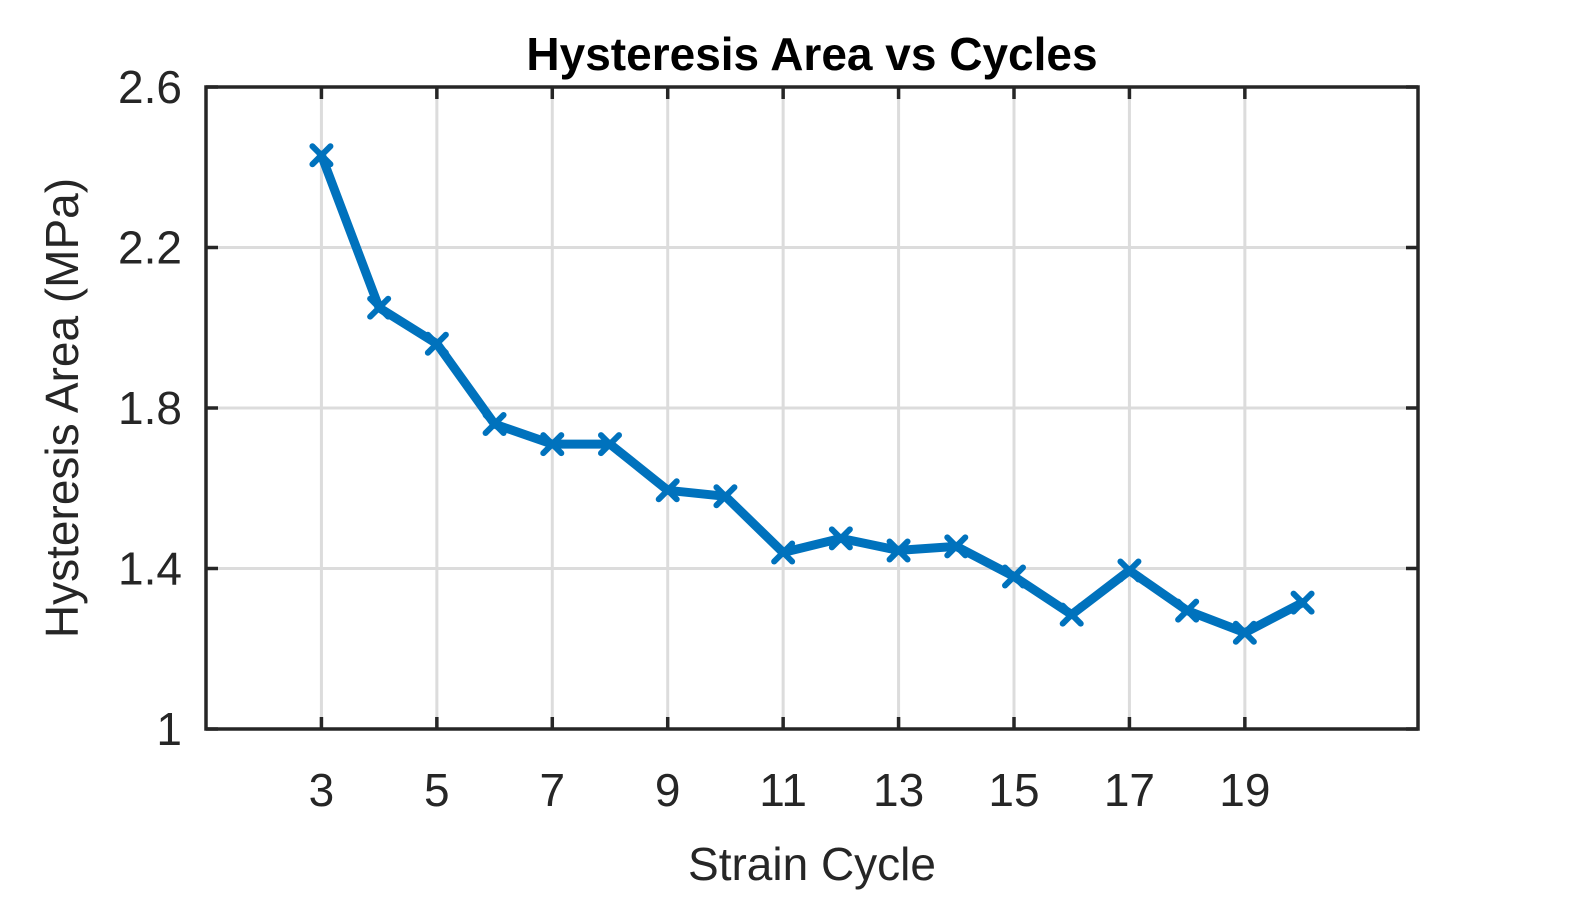 Image resolution: width=1575 pixels, height=905 pixels. I want to click on chart-title: Hysteresis Area vs Cycles, so click(811, 54).